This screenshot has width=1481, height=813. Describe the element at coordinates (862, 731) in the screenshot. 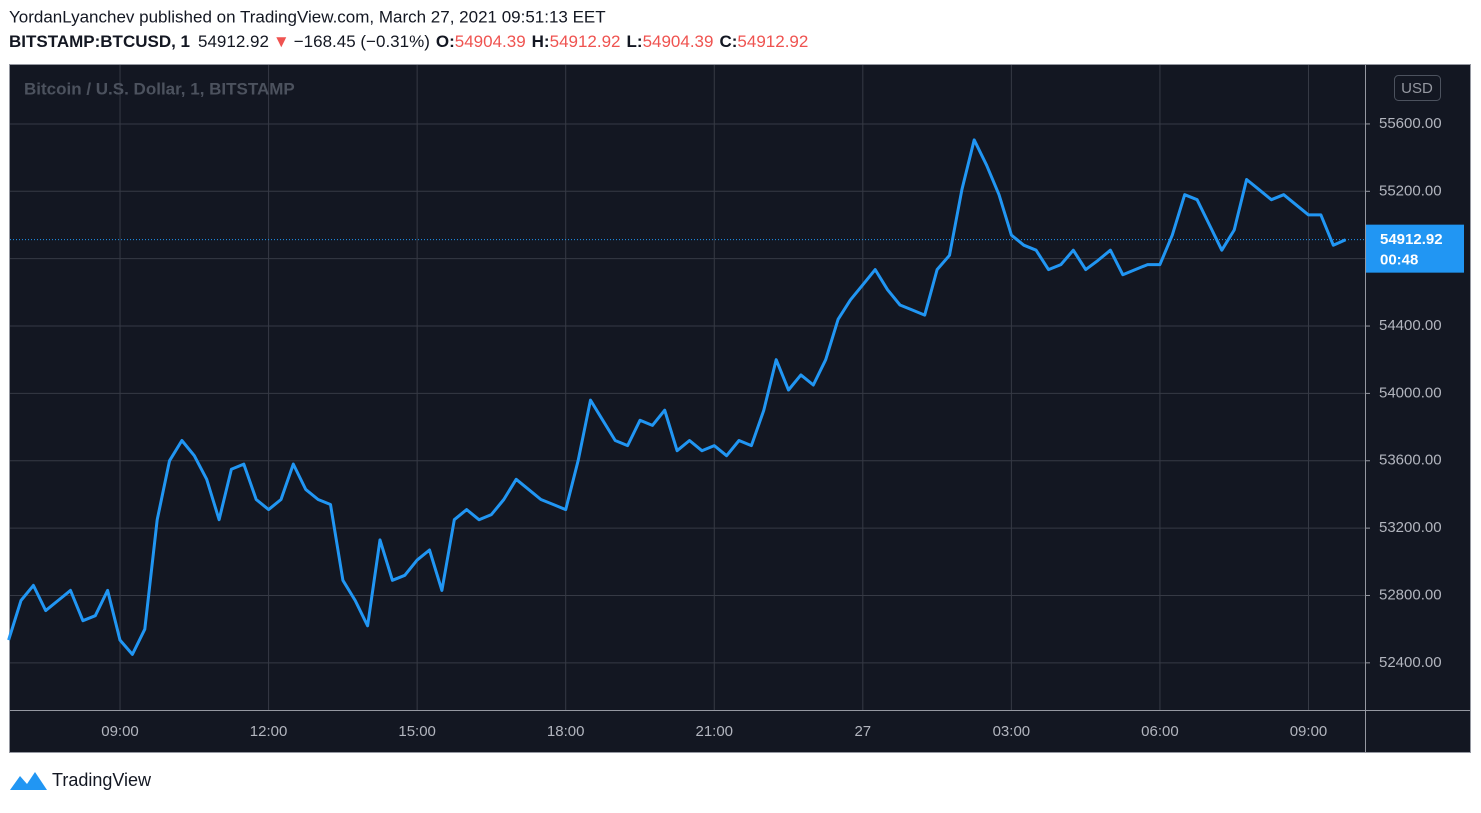

I see `x-tick-label: 27` at that location.